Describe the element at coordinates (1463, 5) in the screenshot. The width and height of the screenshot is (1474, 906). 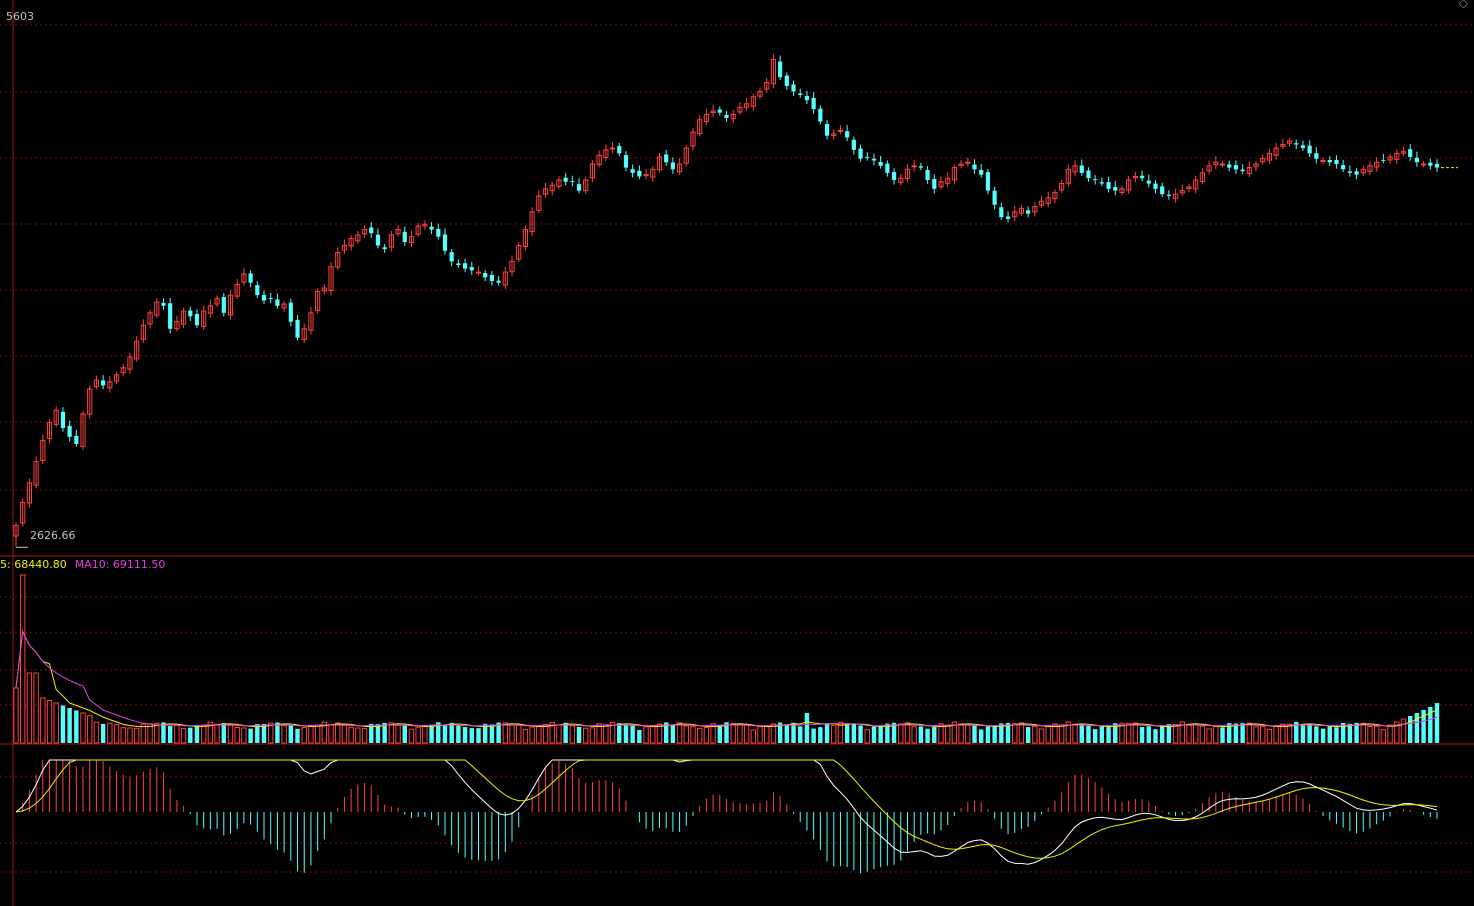
I see `window-control-icon: ◇` at that location.